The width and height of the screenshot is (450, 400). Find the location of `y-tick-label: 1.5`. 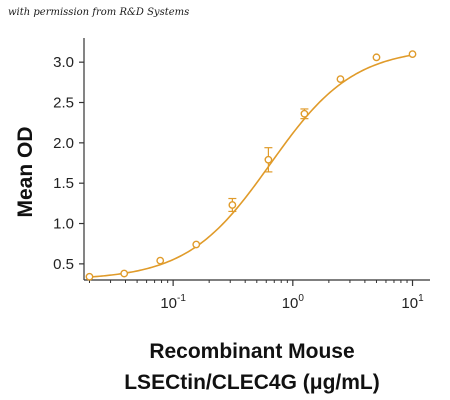

y-tick-label: 1.5 is located at coordinates (63, 183).